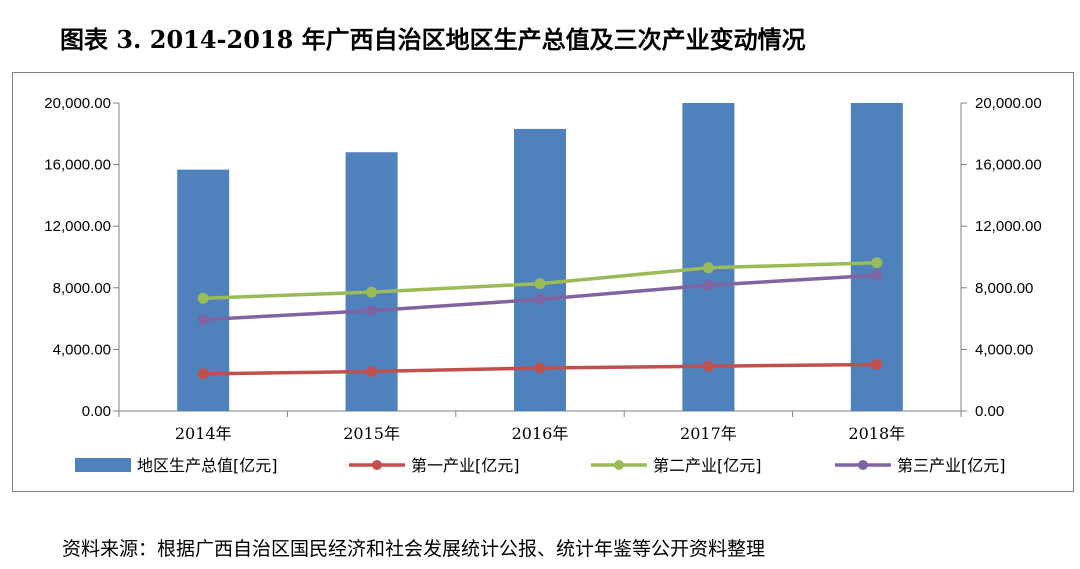 This screenshot has width=1080, height=569. I want to click on y-tick-label-left: 8,000.00, so click(82, 288).